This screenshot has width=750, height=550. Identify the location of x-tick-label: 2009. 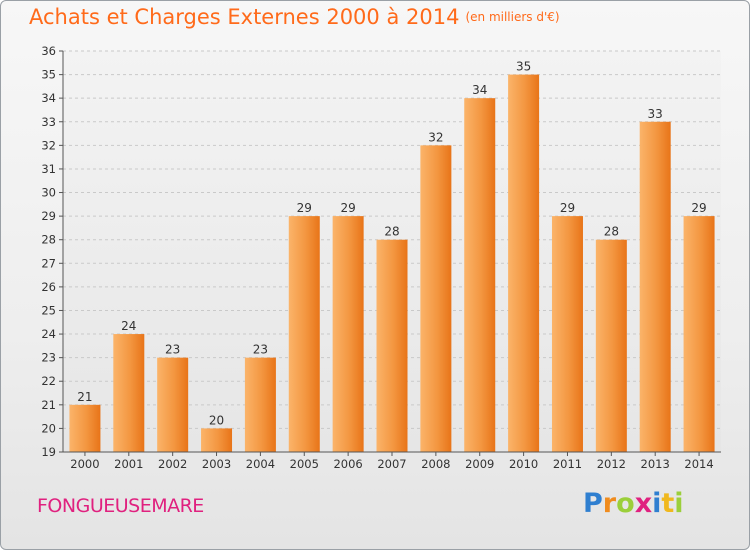
(479, 464).